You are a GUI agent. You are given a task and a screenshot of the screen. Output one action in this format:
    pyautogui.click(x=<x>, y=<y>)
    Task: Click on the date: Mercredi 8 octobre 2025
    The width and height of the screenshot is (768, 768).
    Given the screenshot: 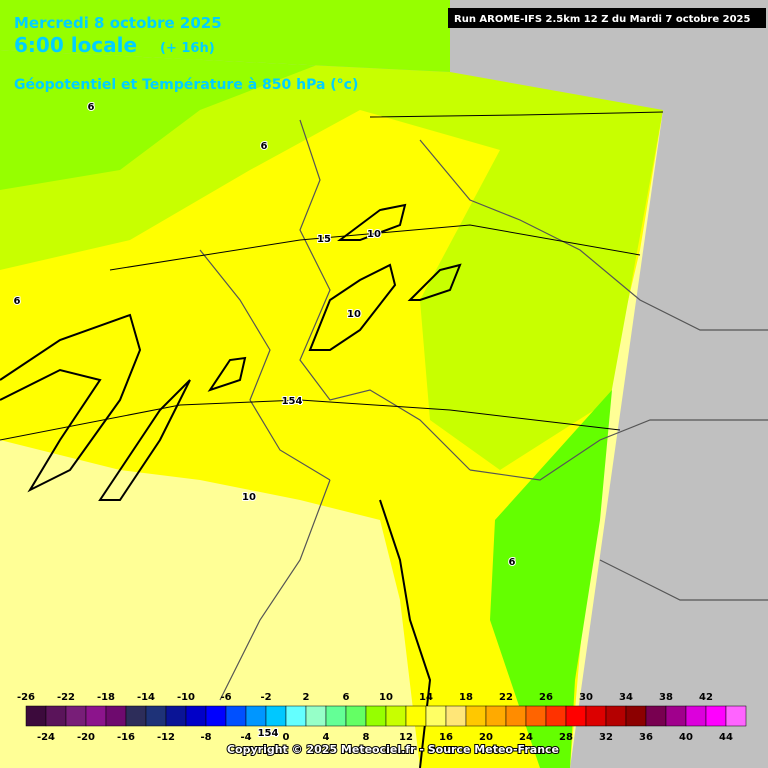 What is the action you would take?
    pyautogui.click(x=118, y=23)
    